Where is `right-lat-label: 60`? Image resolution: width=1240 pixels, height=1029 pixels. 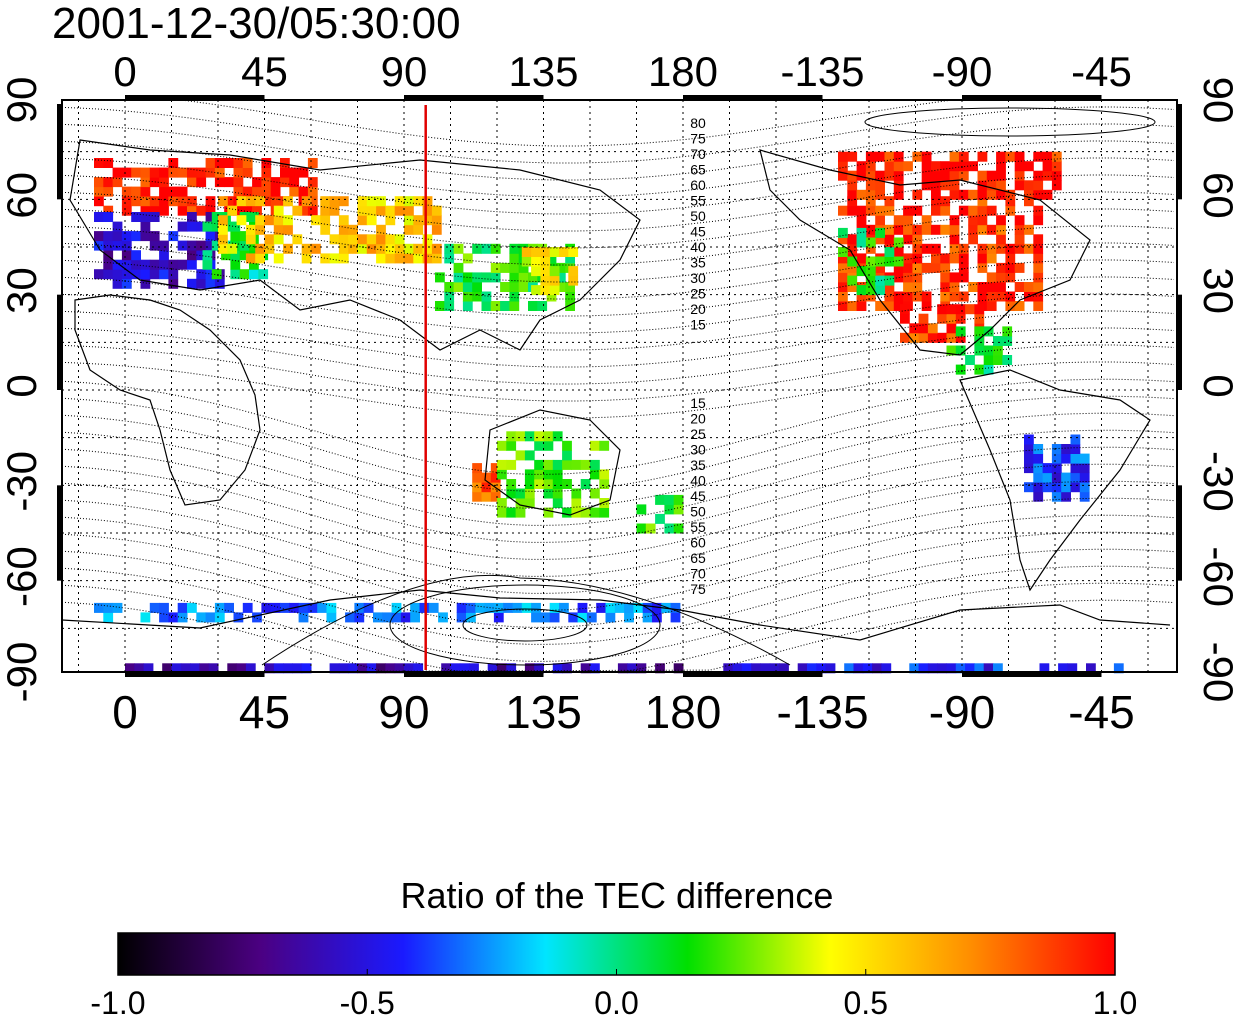 right-lat-label: 60 is located at coordinates (1217, 195).